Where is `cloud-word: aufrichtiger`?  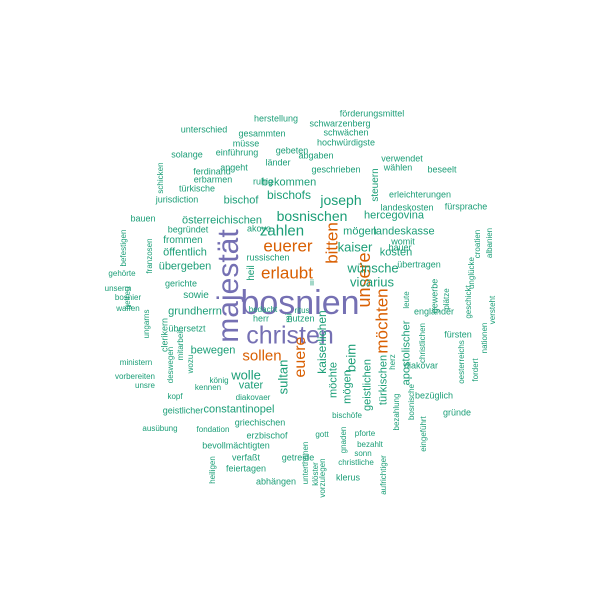 cloud-word: aufrichtiger is located at coordinates (383, 475).